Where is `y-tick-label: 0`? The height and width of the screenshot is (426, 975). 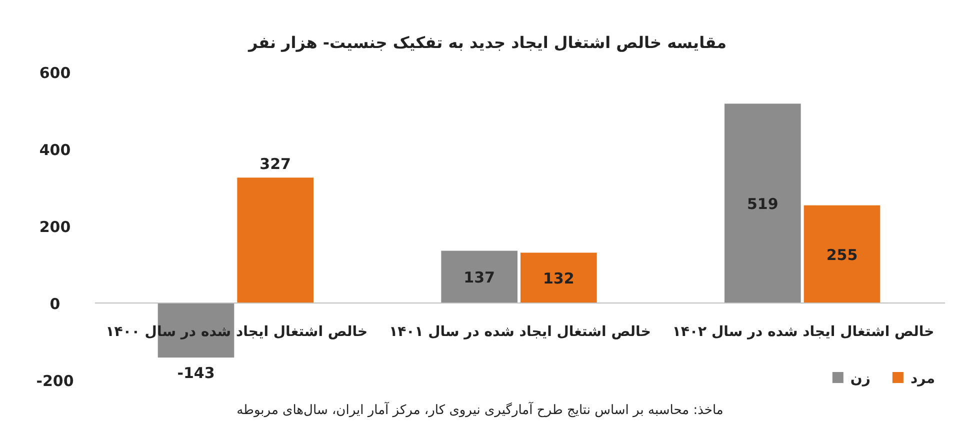 y-tick-label: 0 is located at coordinates (55, 304).